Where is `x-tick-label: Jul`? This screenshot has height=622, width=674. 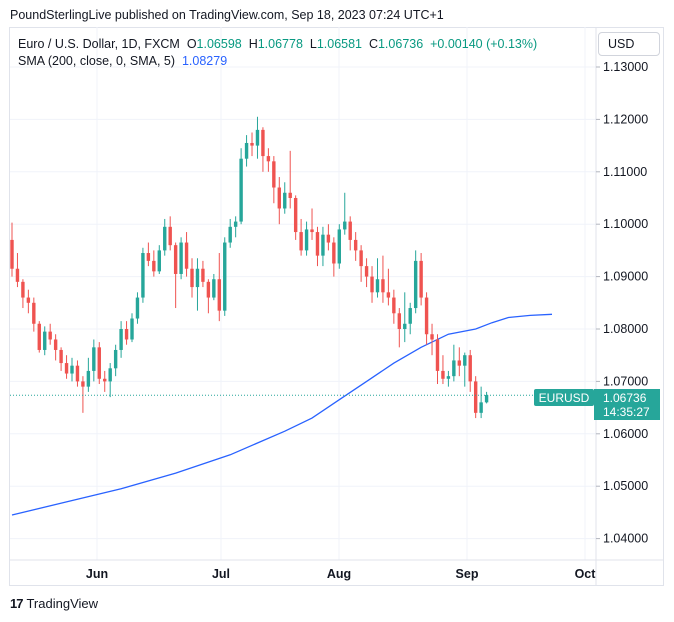 x-tick-label: Jul is located at coordinates (221, 574).